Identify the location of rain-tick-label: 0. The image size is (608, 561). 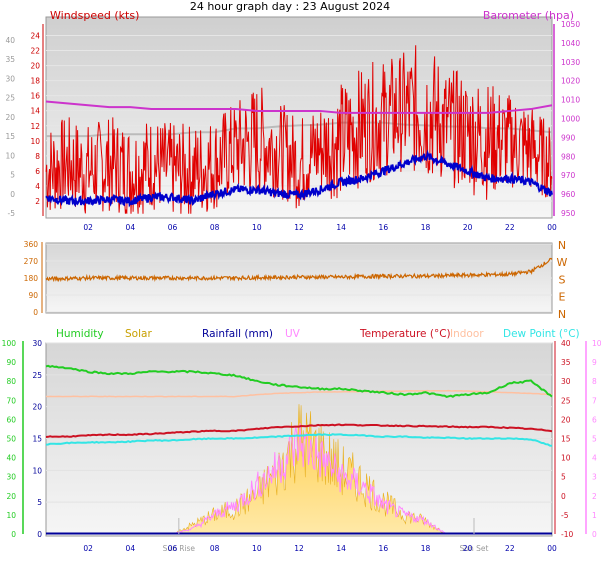
(39, 534).